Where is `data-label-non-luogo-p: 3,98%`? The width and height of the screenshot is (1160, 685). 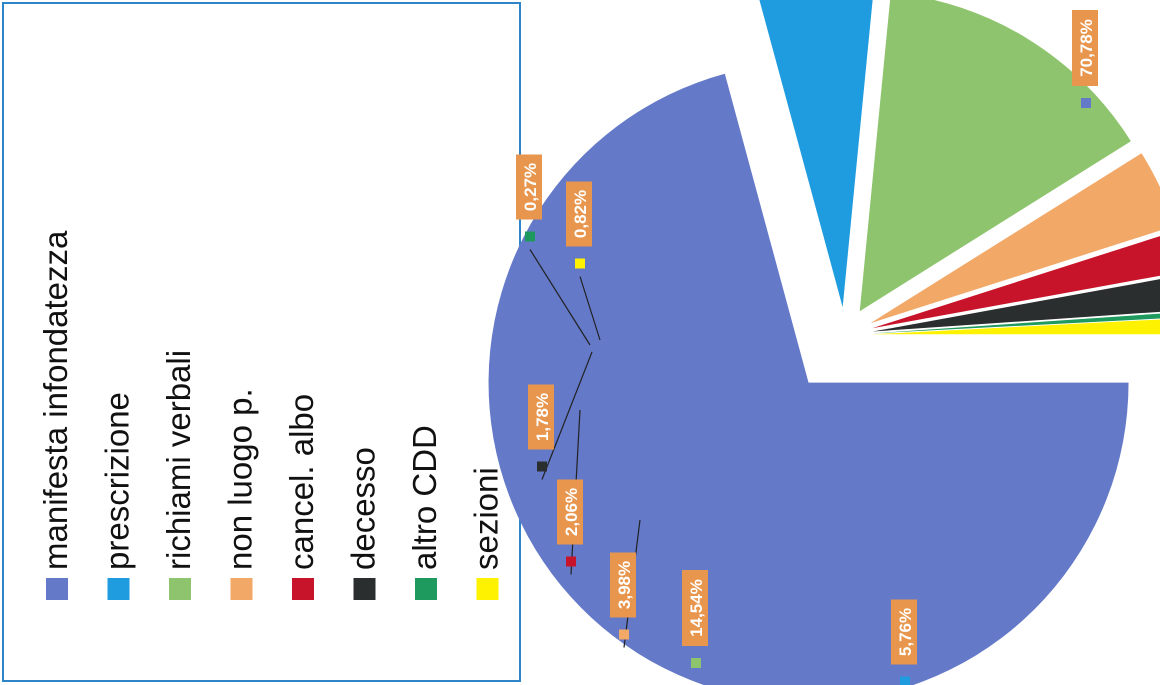
data-label-non-luogo-p: 3,98% is located at coordinates (623, 596).